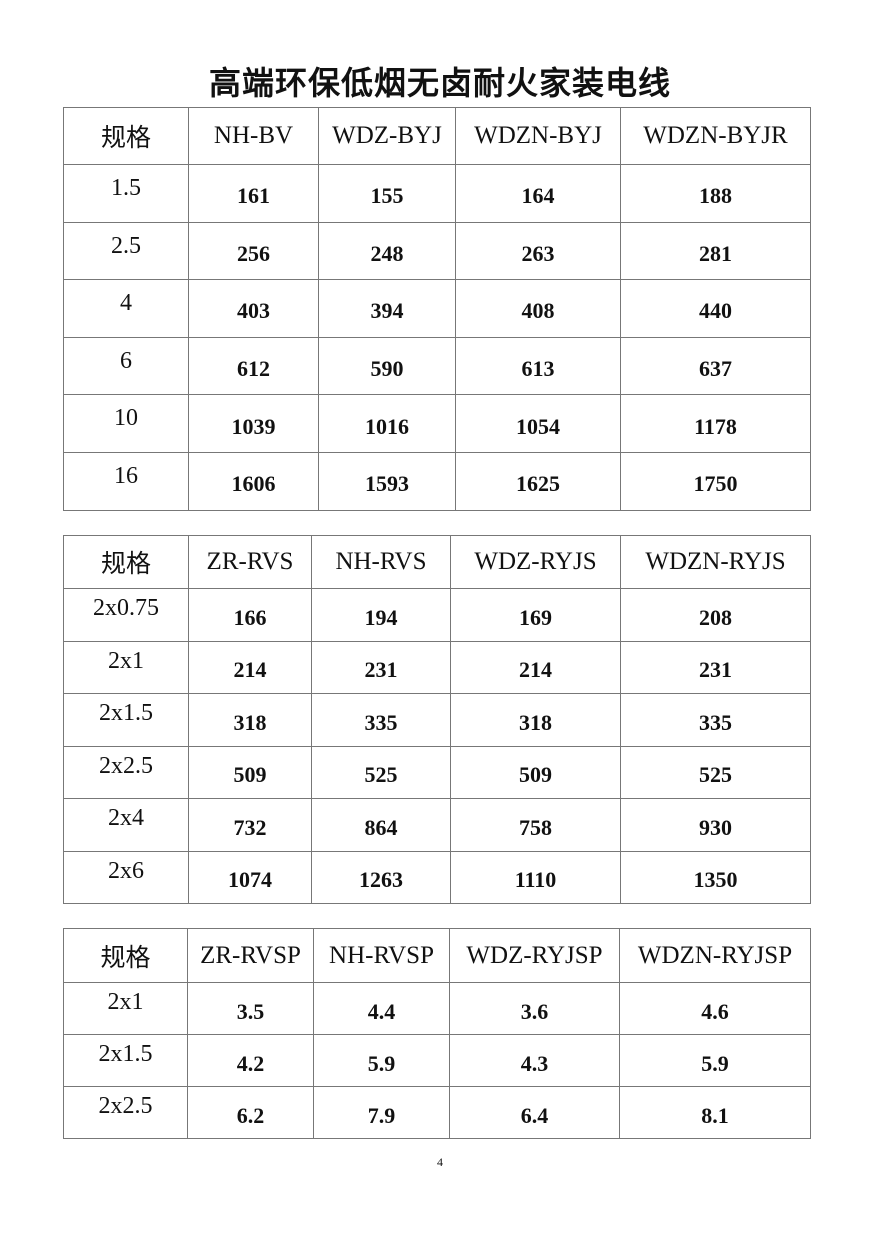  I want to click on column-header-model: WDZ-BYJ, so click(387, 136).